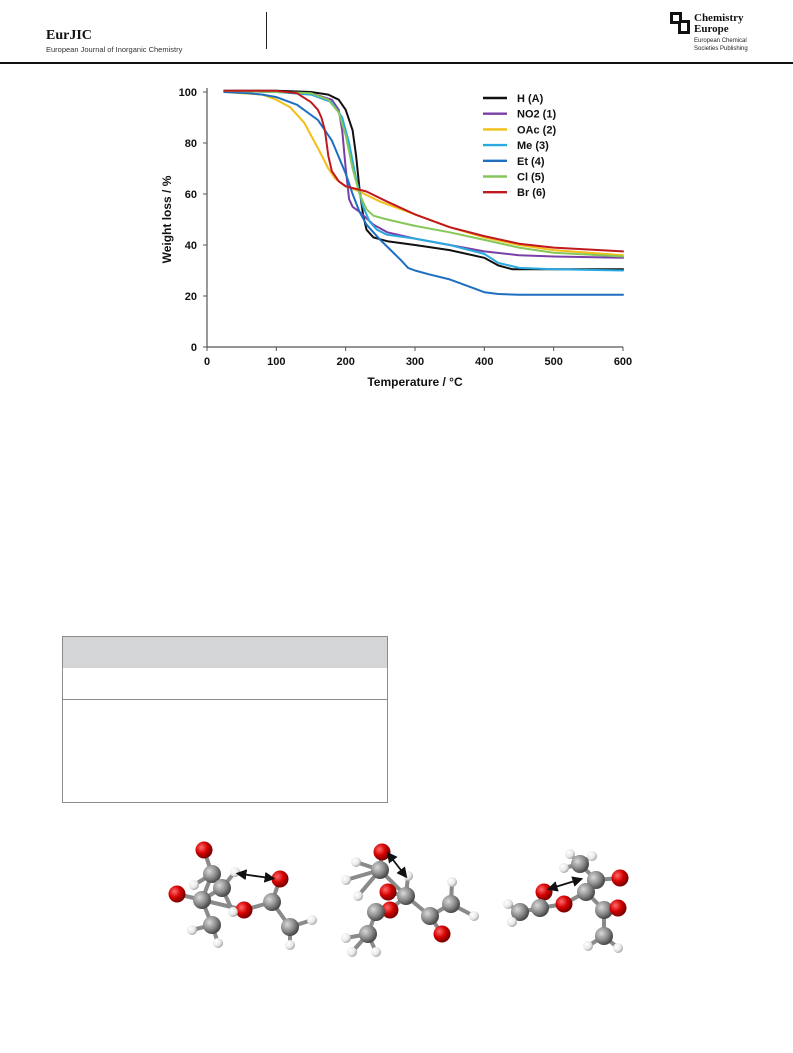 This screenshot has height=1053, width=793. What do you see at coordinates (396, 63) in the screenshot?
I see `header-rule` at bounding box center [396, 63].